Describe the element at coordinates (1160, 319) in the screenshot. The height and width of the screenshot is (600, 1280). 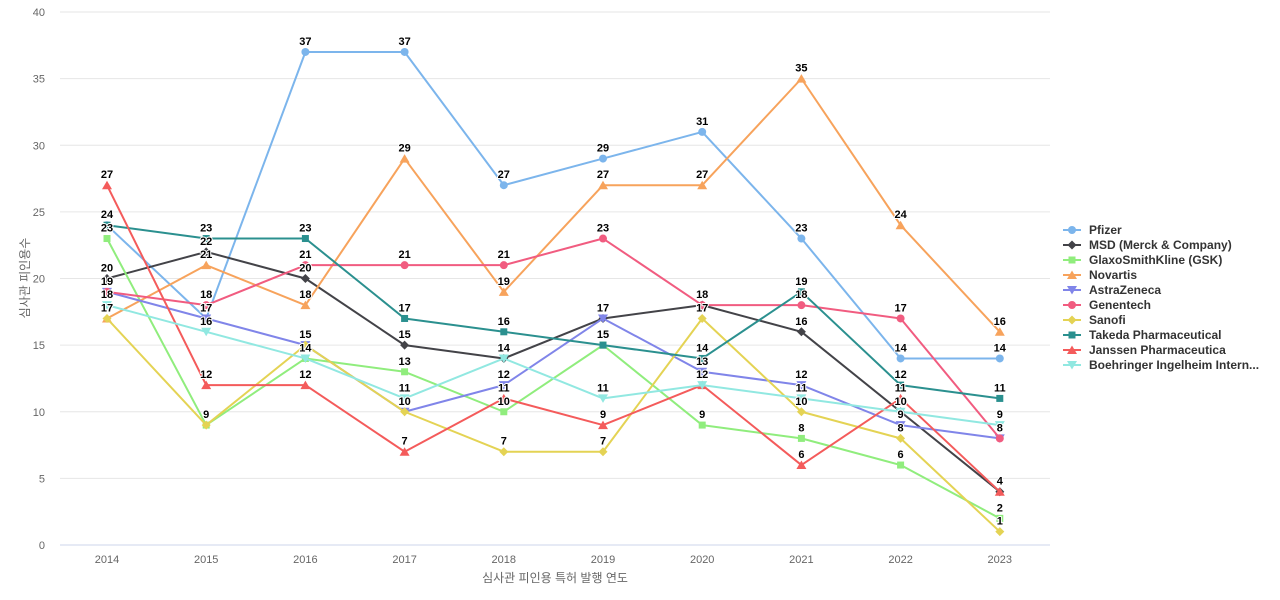
I see `legend-item-sanofi: Sanofi` at that location.